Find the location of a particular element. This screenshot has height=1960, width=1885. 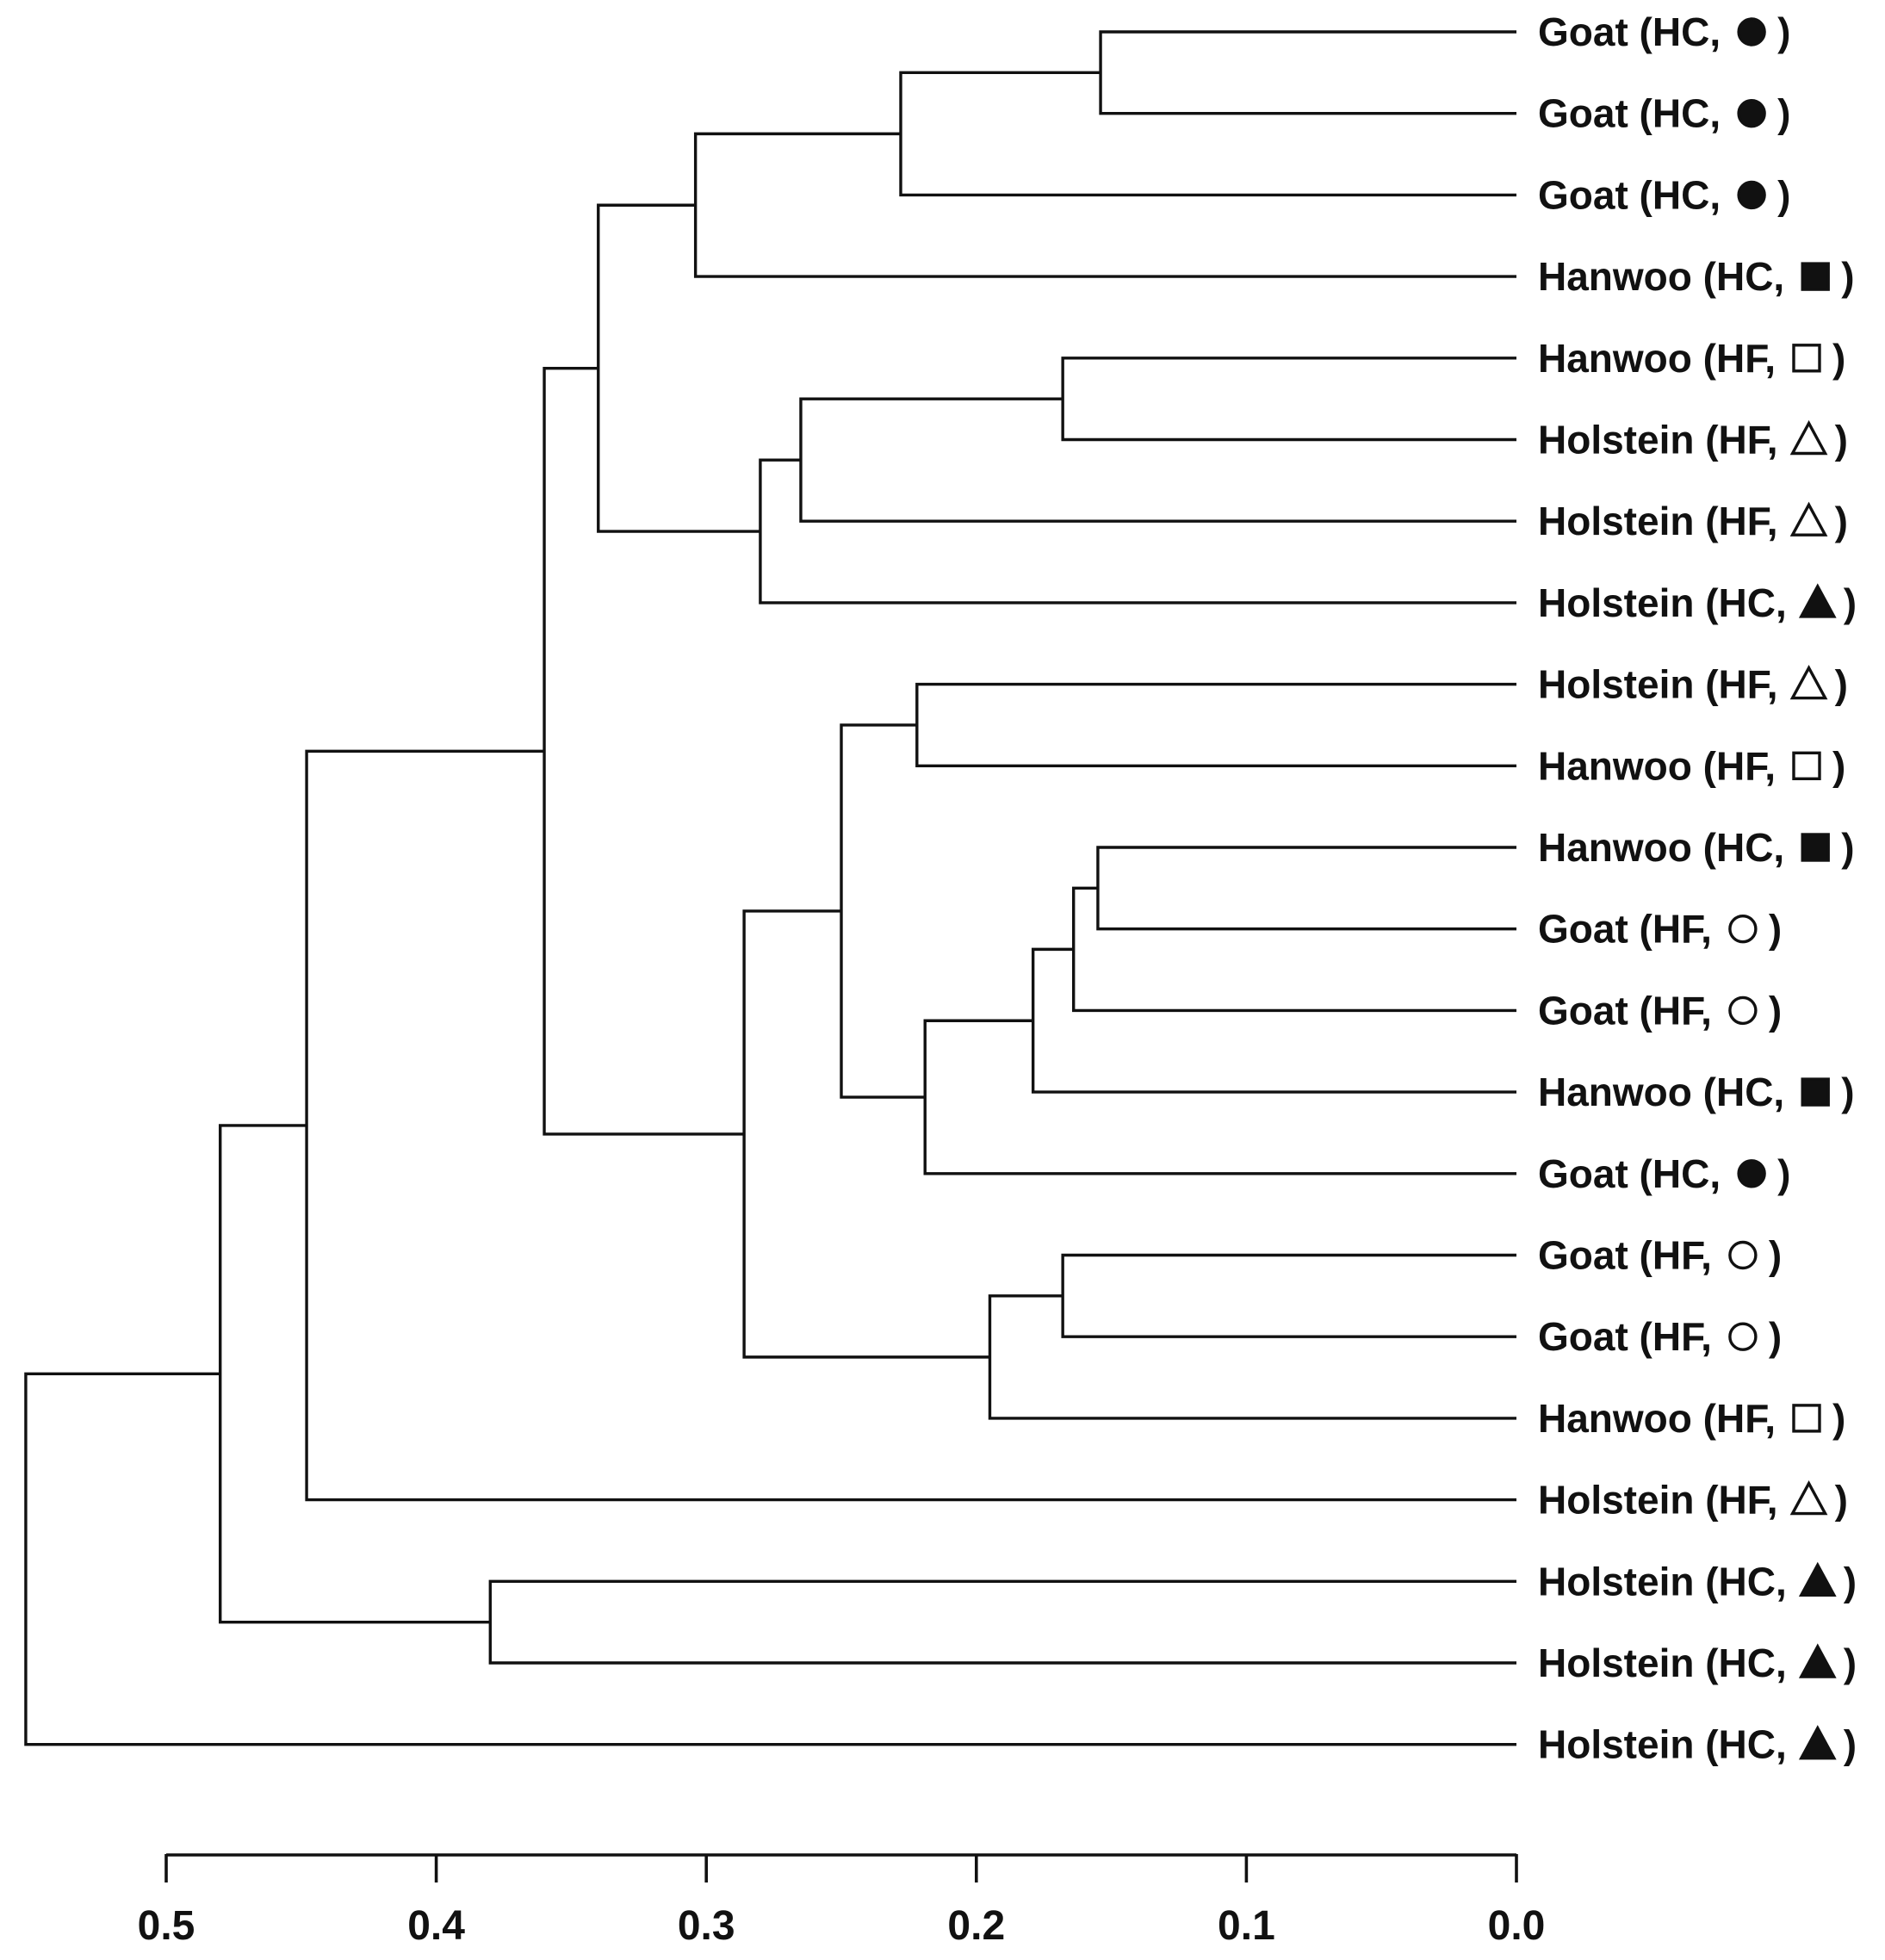

axis-tick-label: 0.2 is located at coordinates (976, 1926).